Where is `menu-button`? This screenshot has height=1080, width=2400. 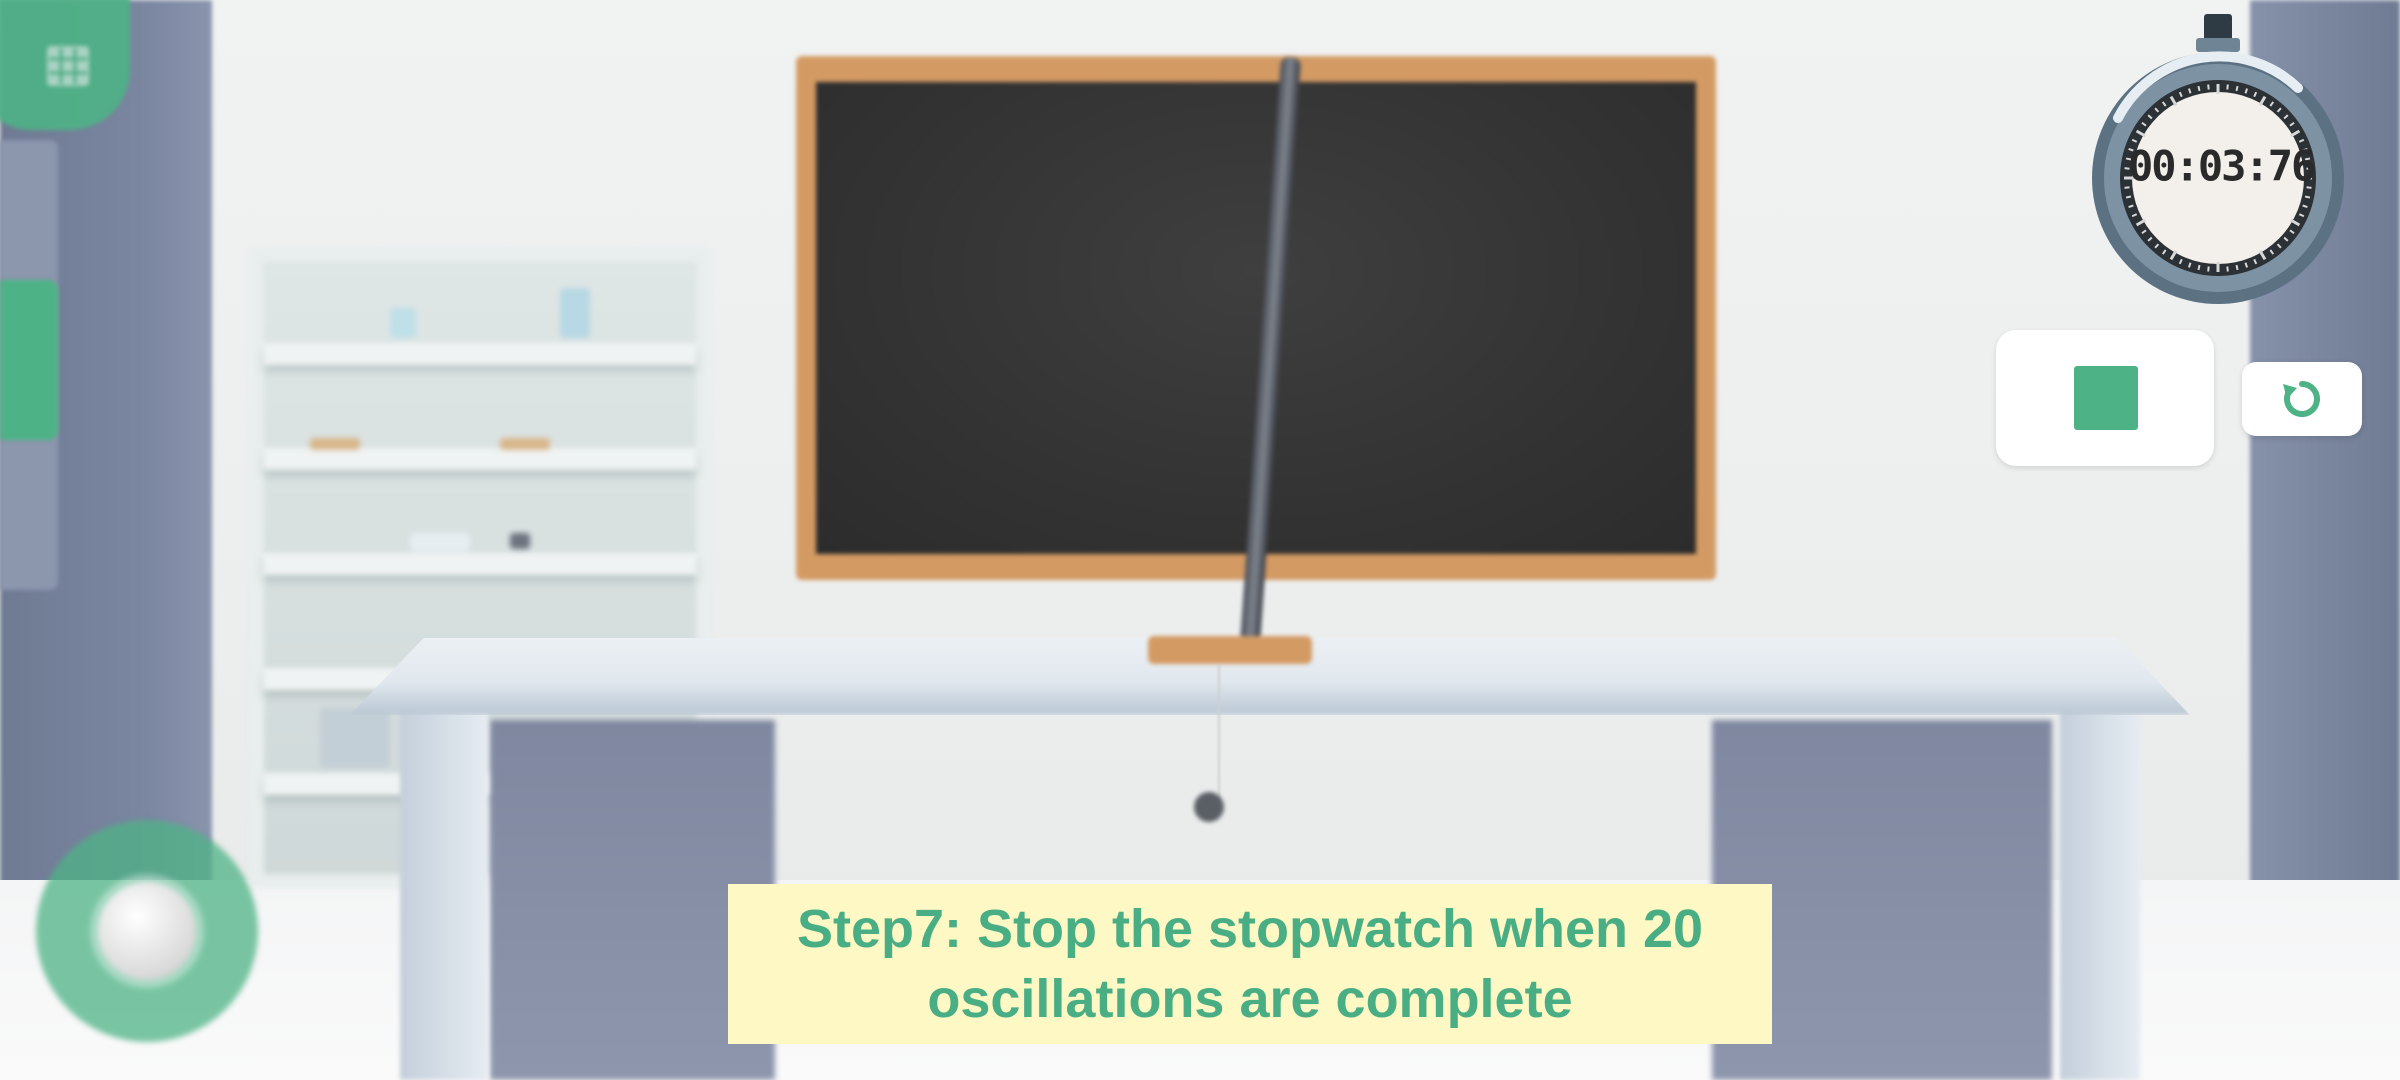 menu-button is located at coordinates (65, 65).